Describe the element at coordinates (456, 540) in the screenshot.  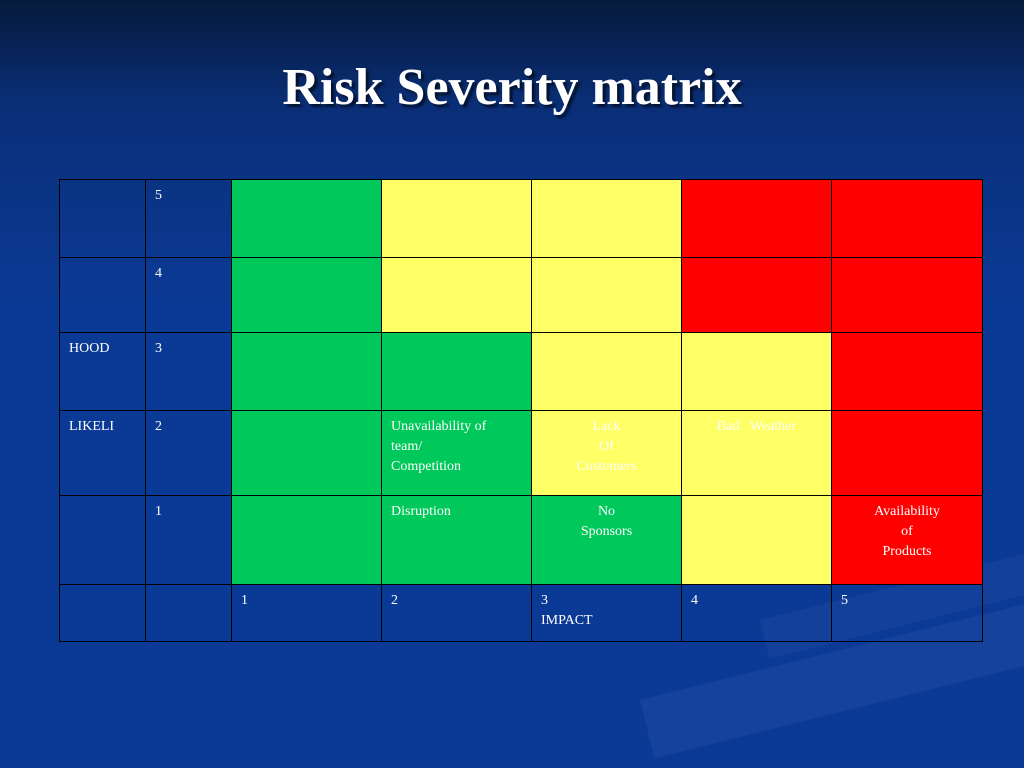
I see `matrix-cell-1-2: Disruption` at that location.